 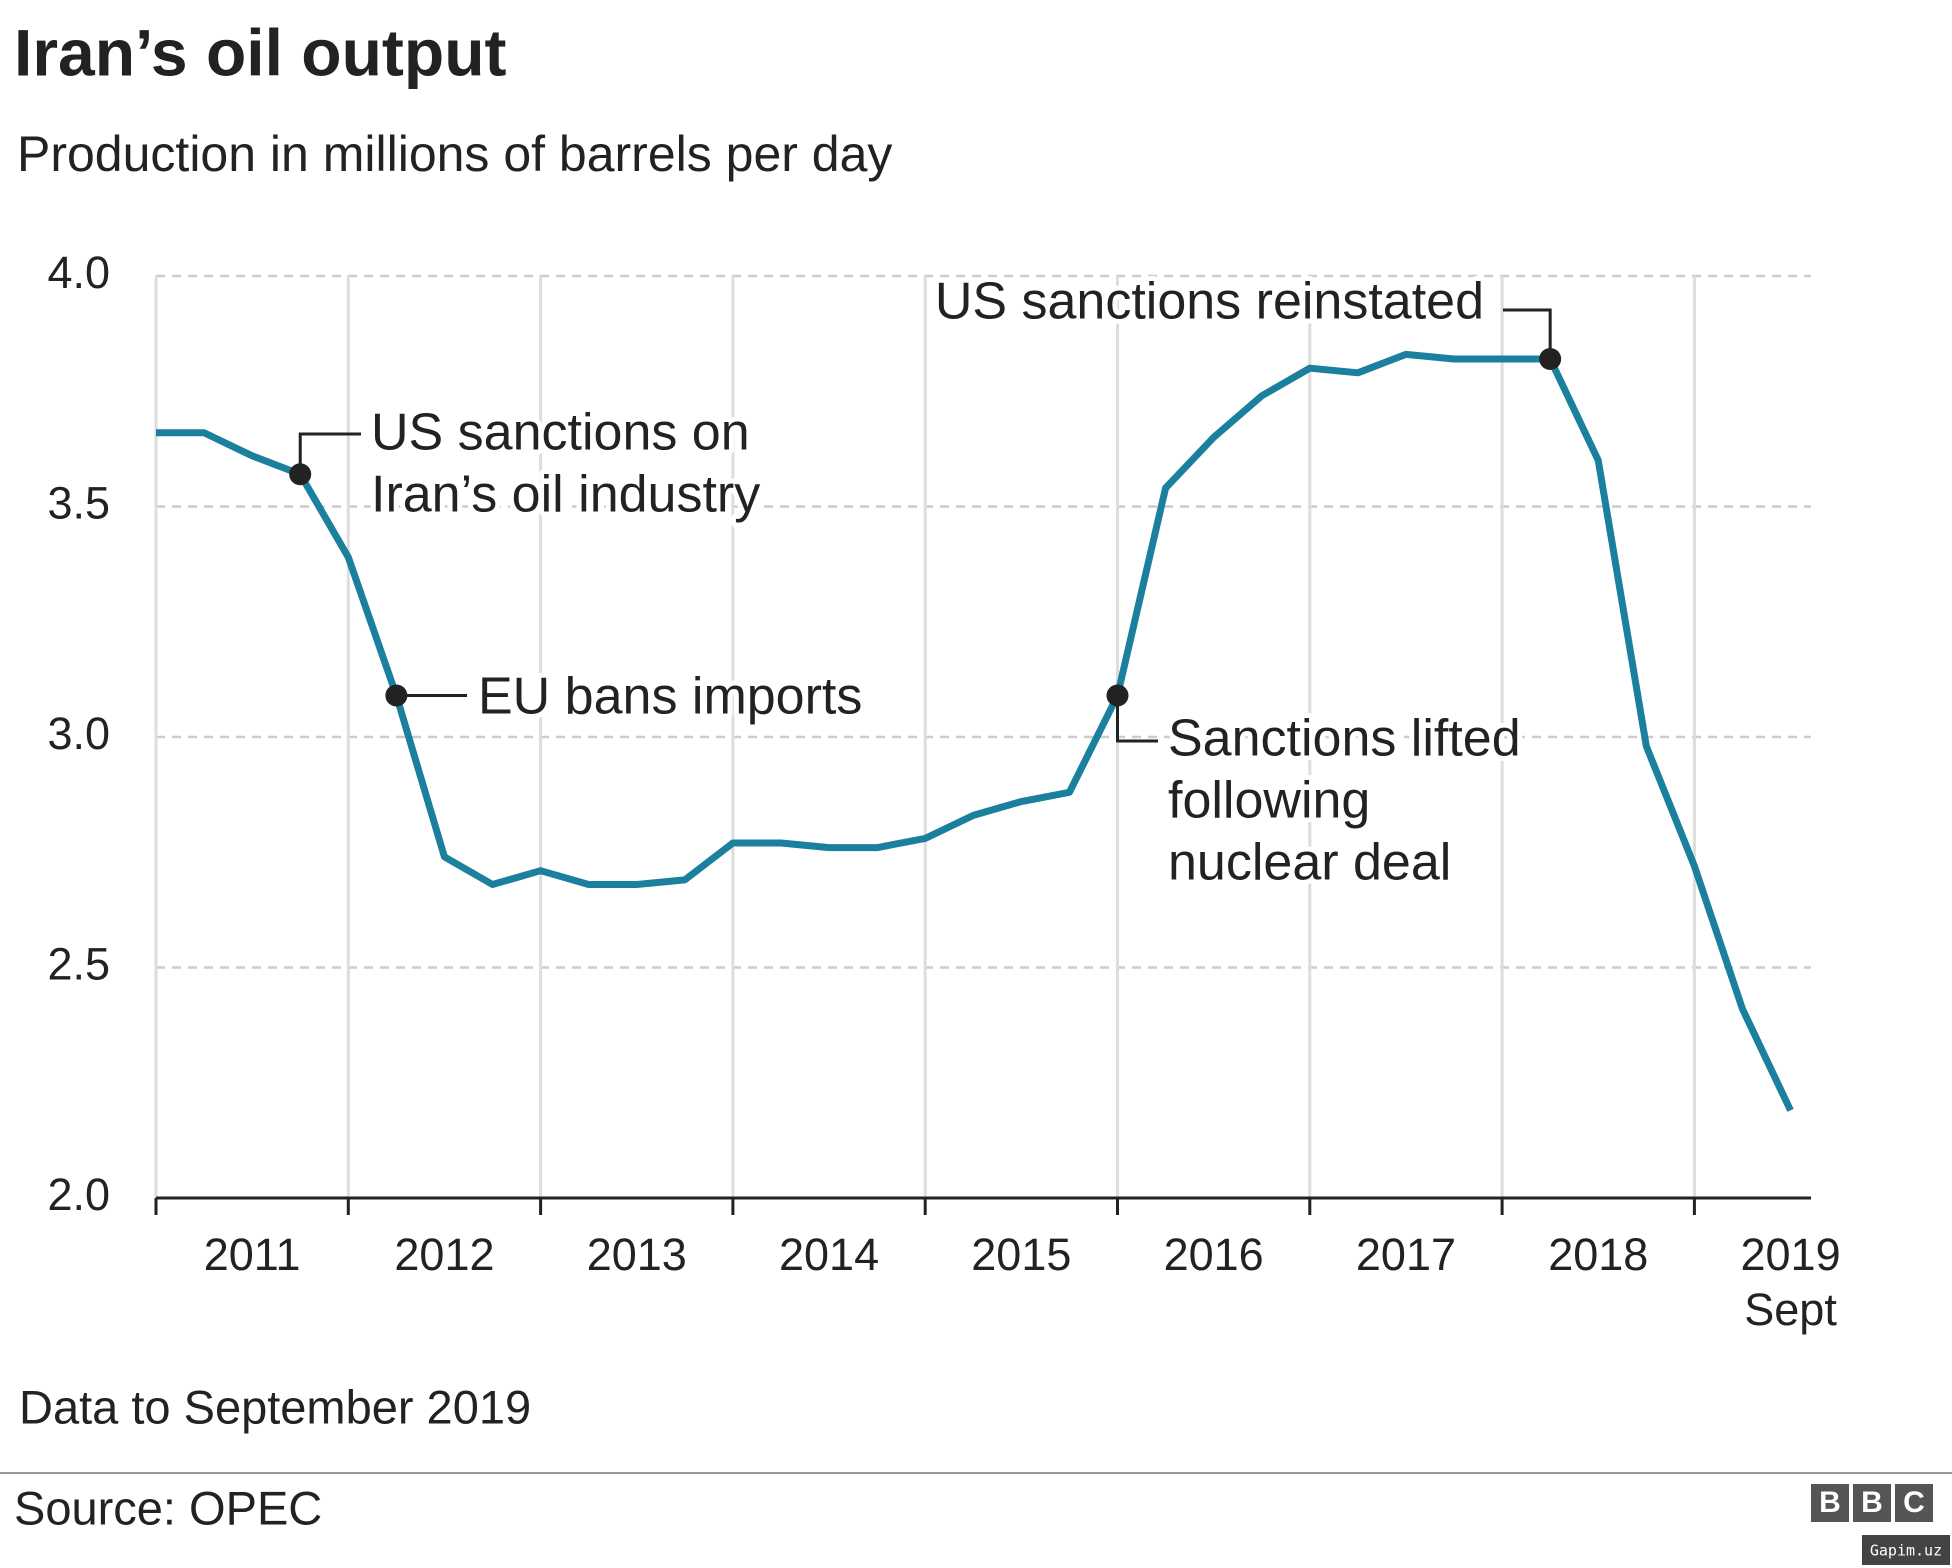 I want to click on logo-letter: C, so click(x=1914, y=1502).